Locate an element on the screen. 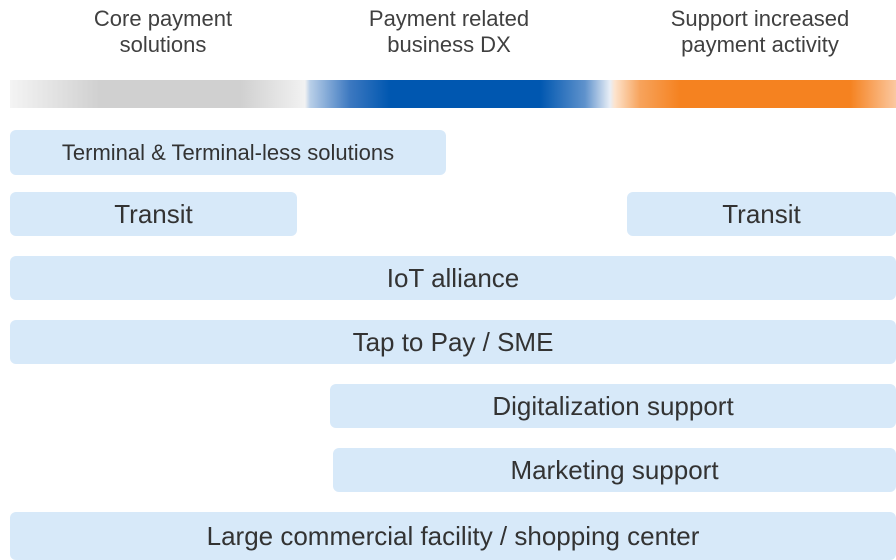  header-line: Payment related is located at coordinates (449, 18).